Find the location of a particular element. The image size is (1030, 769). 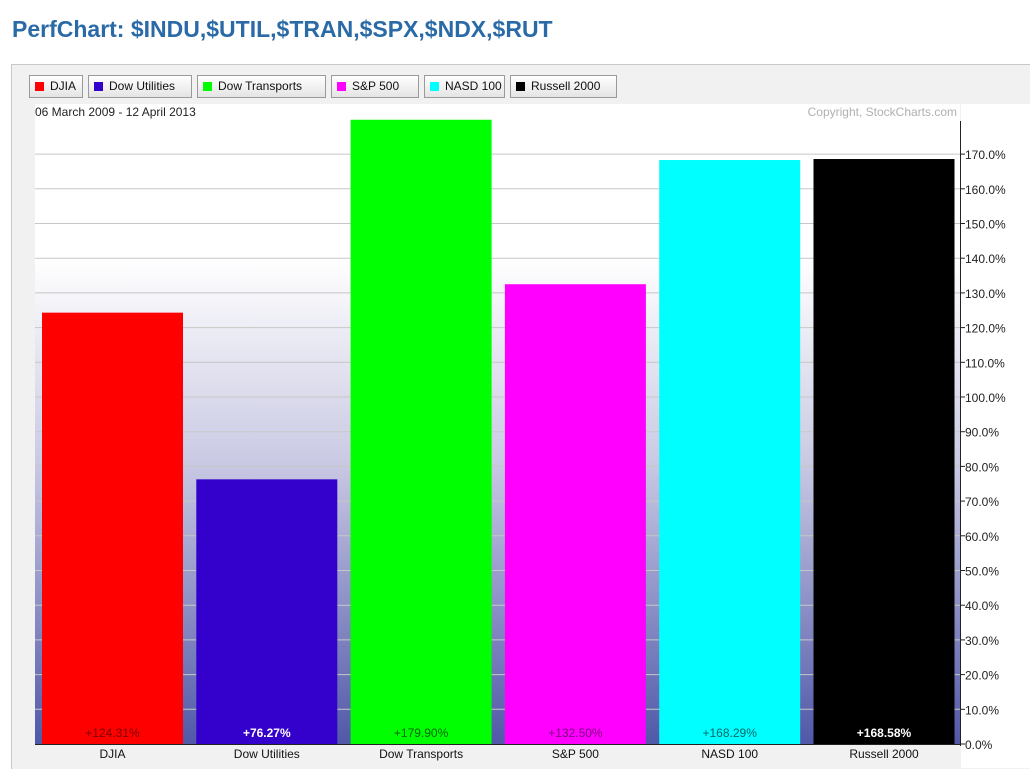

y-tick-label: 60.0% is located at coordinates (982, 537).